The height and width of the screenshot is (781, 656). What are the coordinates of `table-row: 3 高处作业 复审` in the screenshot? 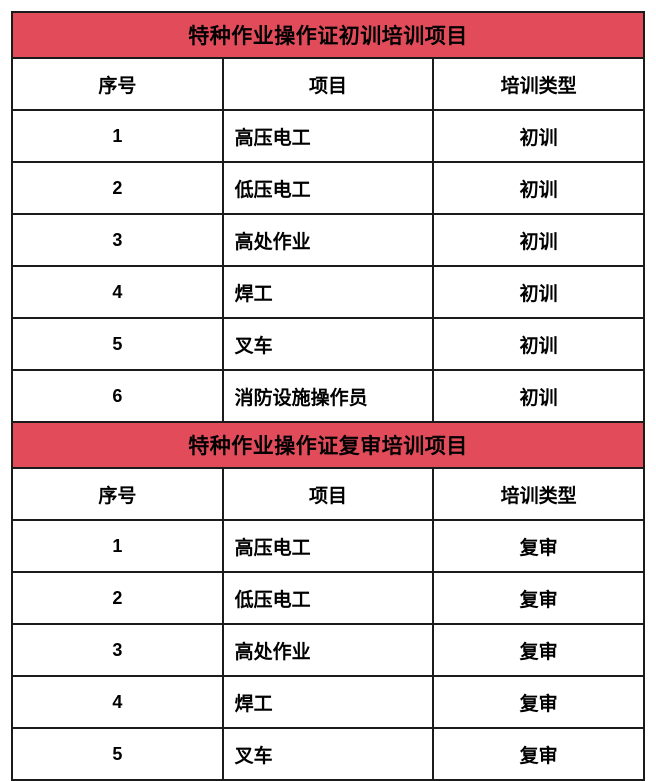 It's located at (328, 650).